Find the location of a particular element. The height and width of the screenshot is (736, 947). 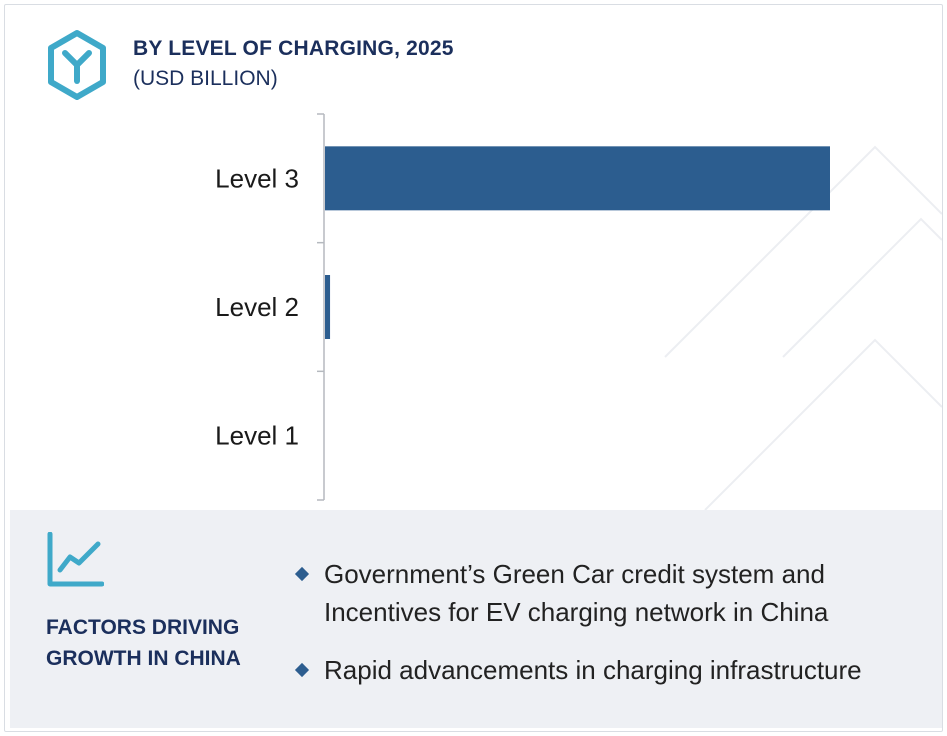

category-label: Level 1 is located at coordinates (257, 436).